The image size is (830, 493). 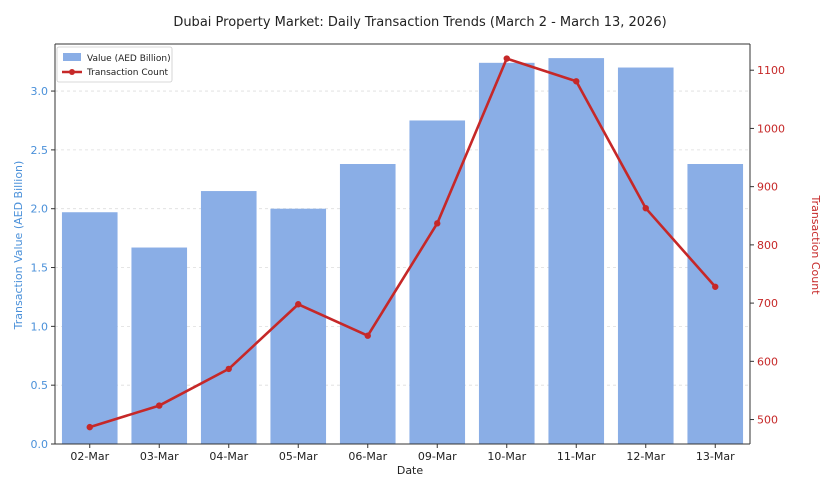 What do you see at coordinates (40, 91) in the screenshot?
I see `left-tick-label: 3.0` at bounding box center [40, 91].